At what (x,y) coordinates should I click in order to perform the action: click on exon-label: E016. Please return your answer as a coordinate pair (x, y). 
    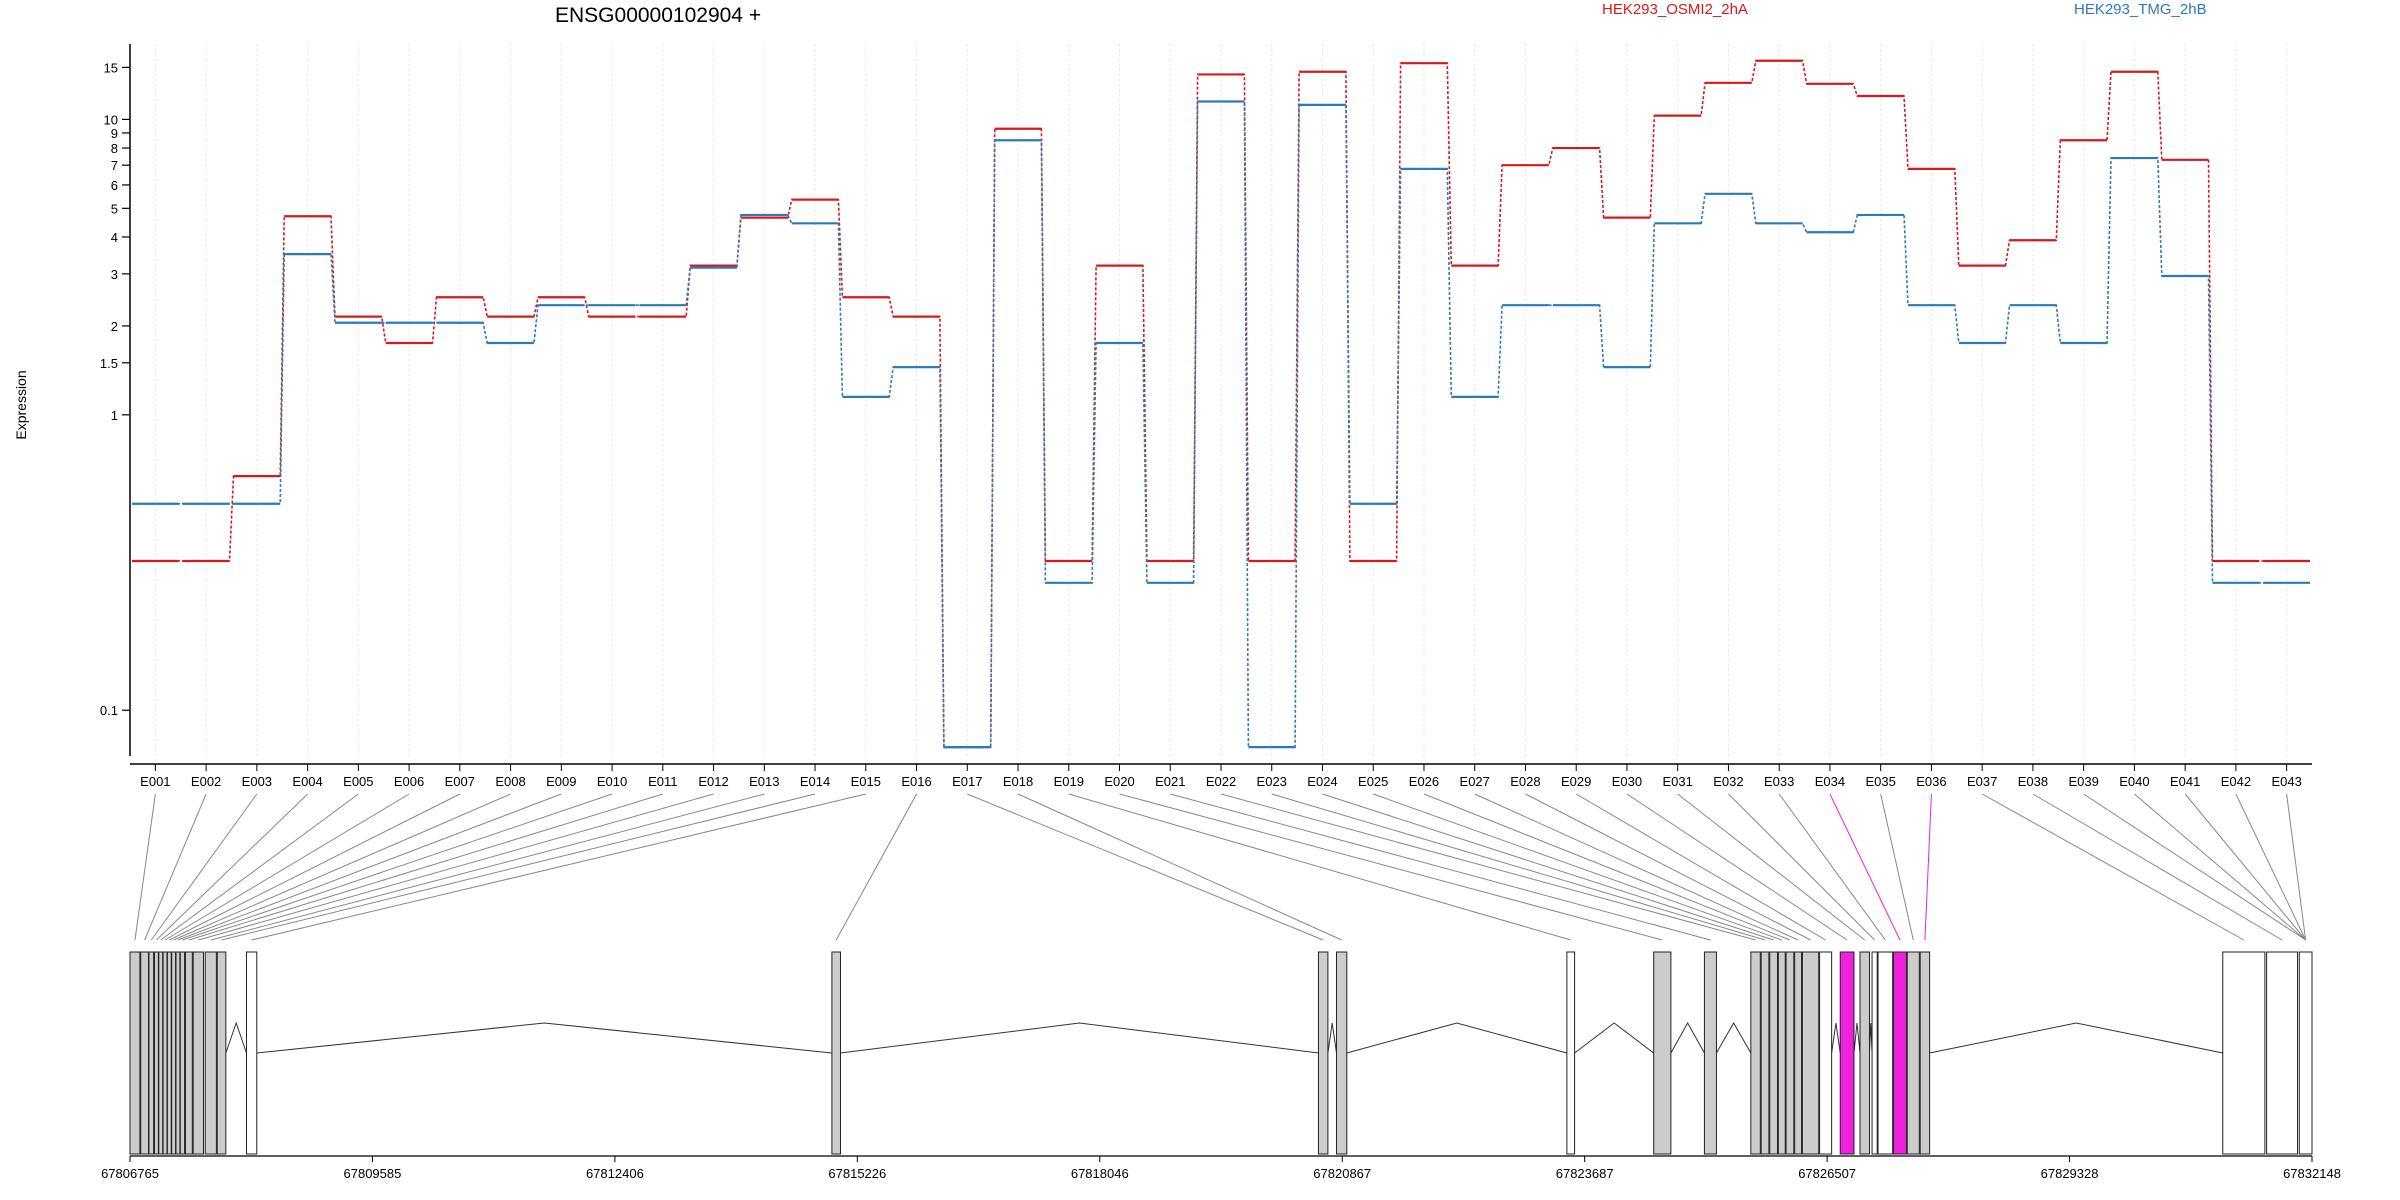
    Looking at the image, I should click on (916, 781).